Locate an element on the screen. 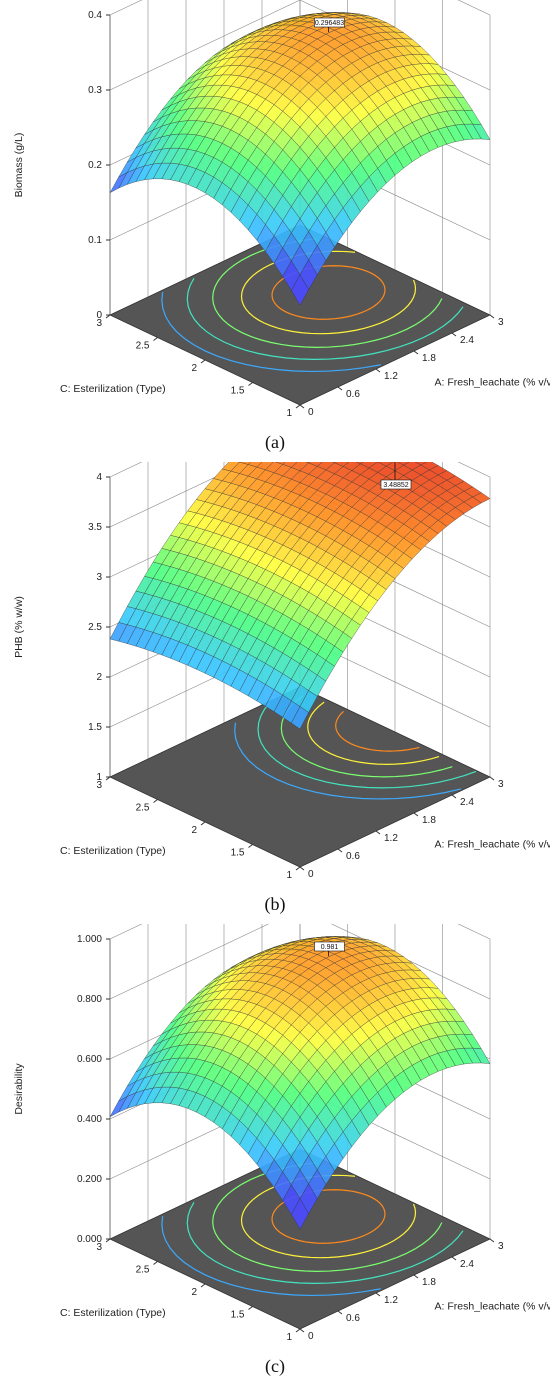 This screenshot has width=550, height=1386. z-tick-label: 1.5 is located at coordinates (95, 727).